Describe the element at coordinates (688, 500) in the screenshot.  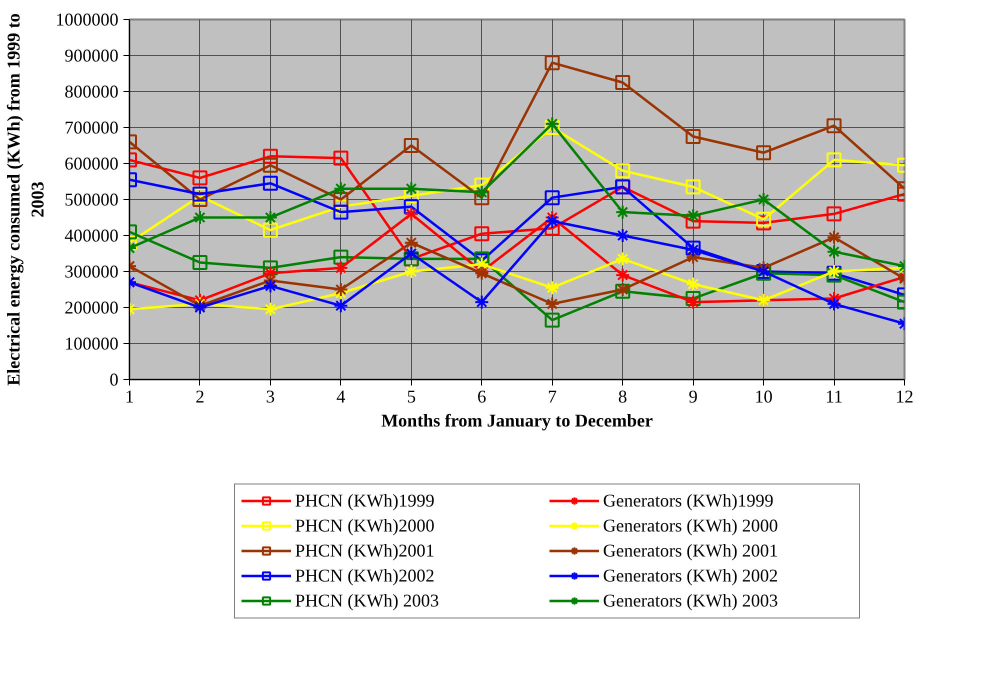
I see `legend-label: Generators (KWh)1999` at that location.